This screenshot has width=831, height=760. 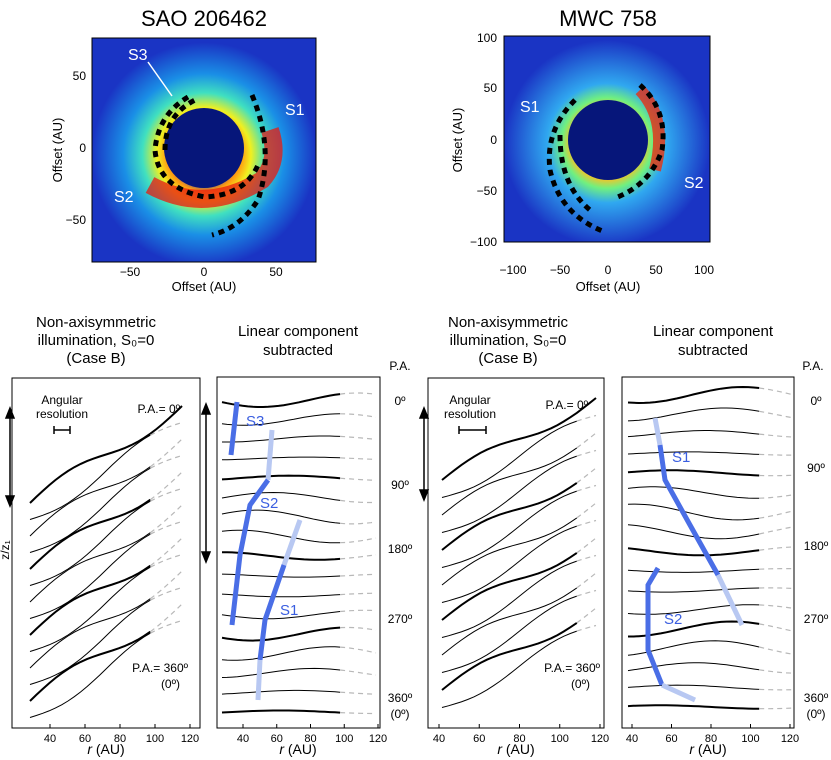 I want to click on title-line: Non-axisymmetric, so click(x=508, y=322).